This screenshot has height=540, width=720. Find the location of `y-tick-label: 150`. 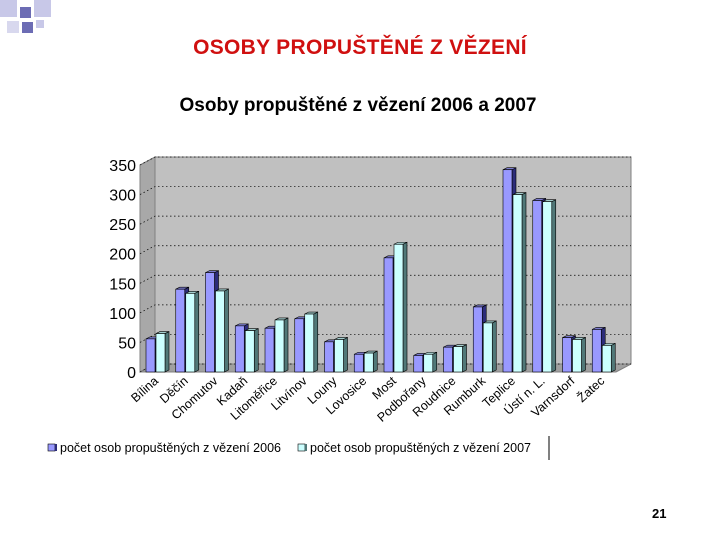

y-tick-label: 150 is located at coordinates (122, 284).